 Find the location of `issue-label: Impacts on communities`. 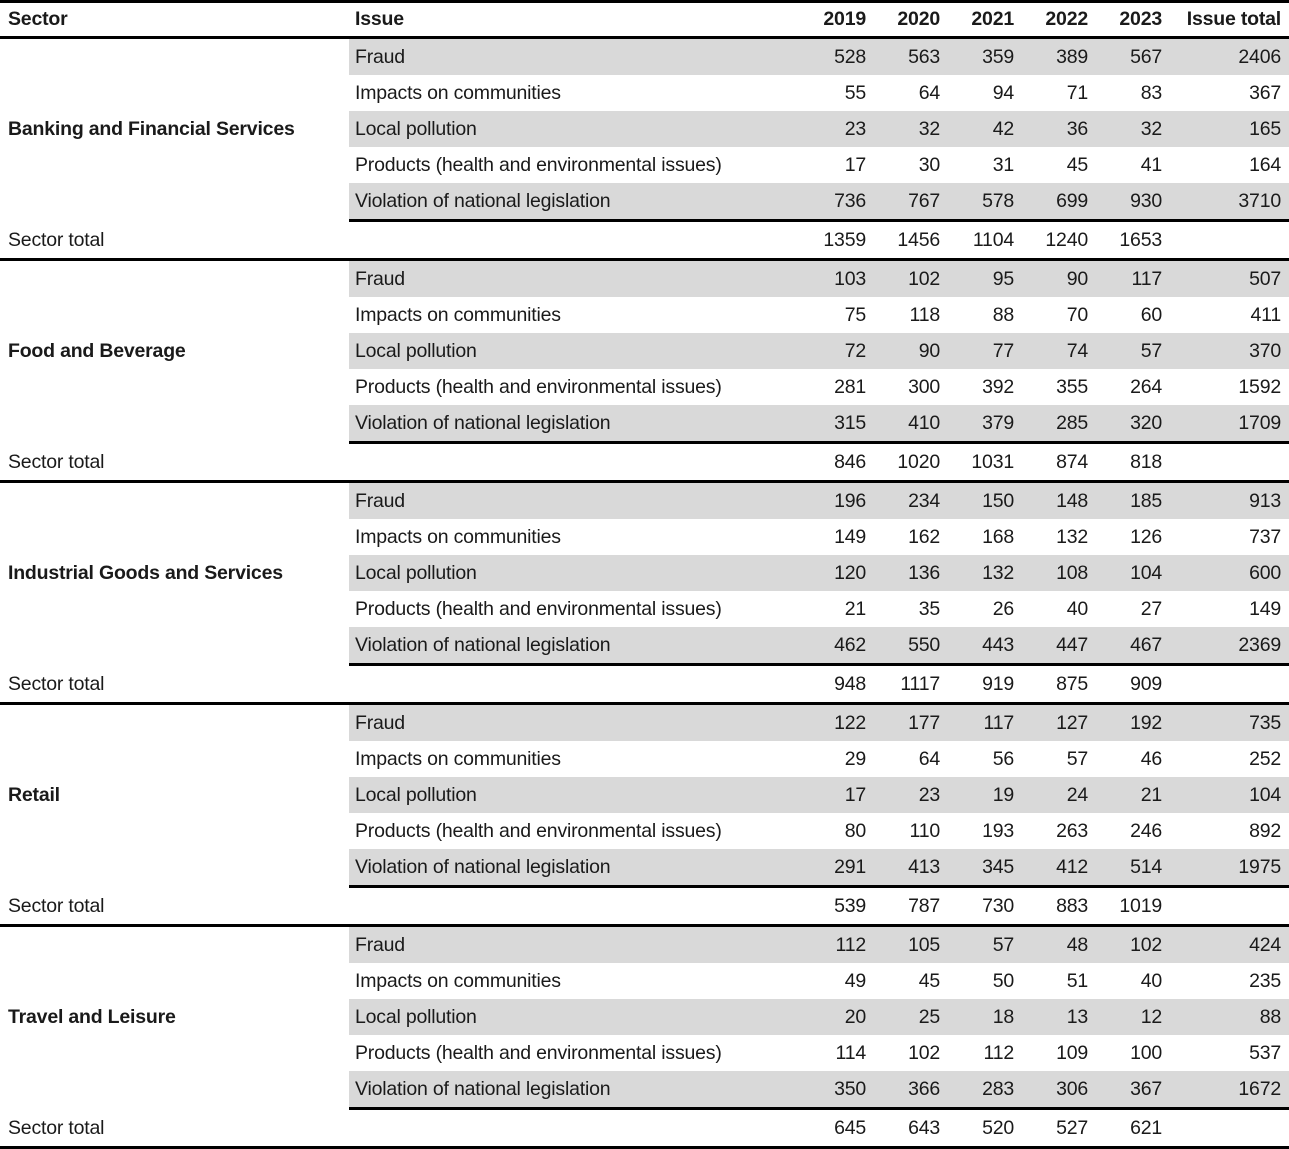

issue-label: Impacts on communities is located at coordinates (458, 758).